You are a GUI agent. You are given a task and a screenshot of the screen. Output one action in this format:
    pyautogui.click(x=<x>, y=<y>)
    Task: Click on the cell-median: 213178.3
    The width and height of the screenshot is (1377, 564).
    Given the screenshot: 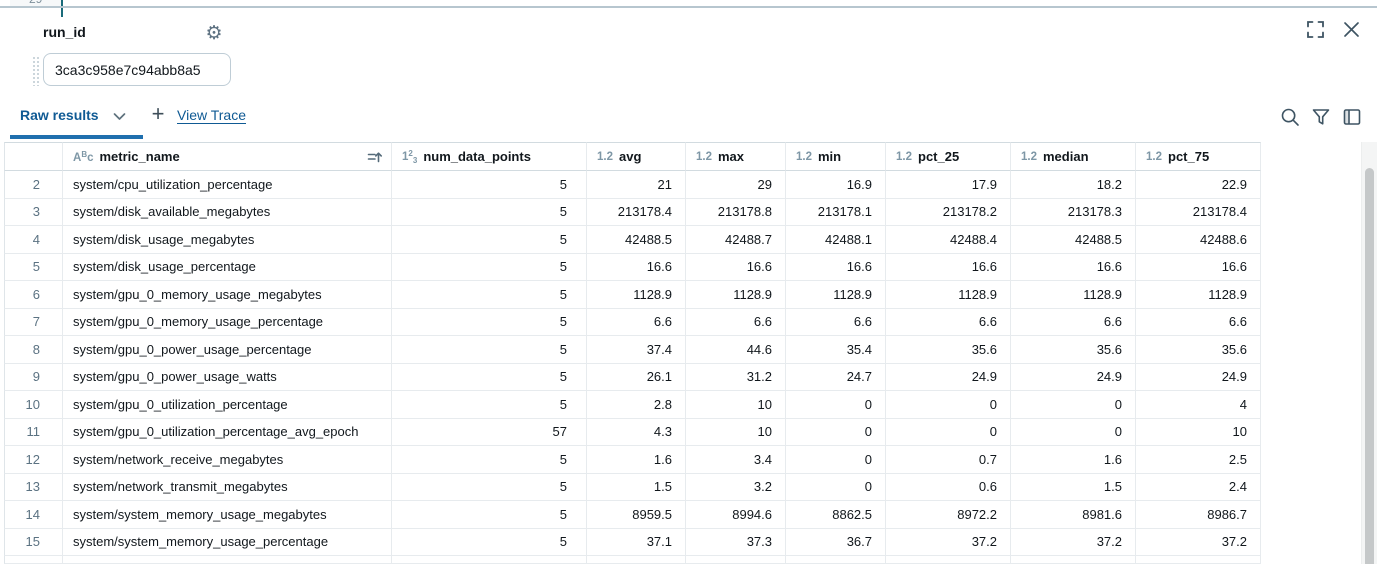 What is the action you would take?
    pyautogui.click(x=1073, y=212)
    